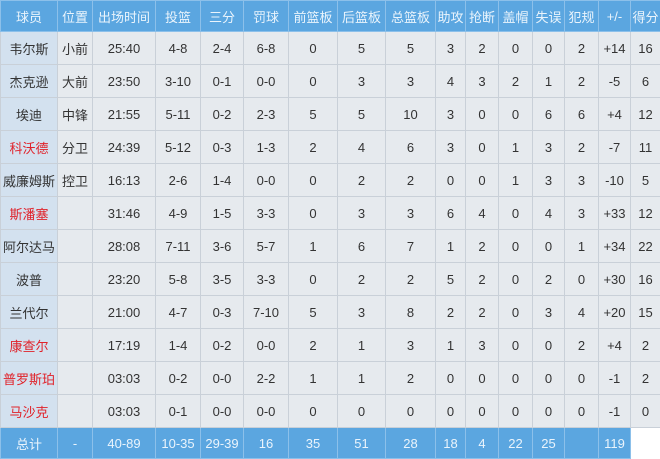 Image resolution: width=660 pixels, height=459 pixels. What do you see at coordinates (29, 312) in the screenshot?
I see `player-name: 兰代尔` at bounding box center [29, 312].